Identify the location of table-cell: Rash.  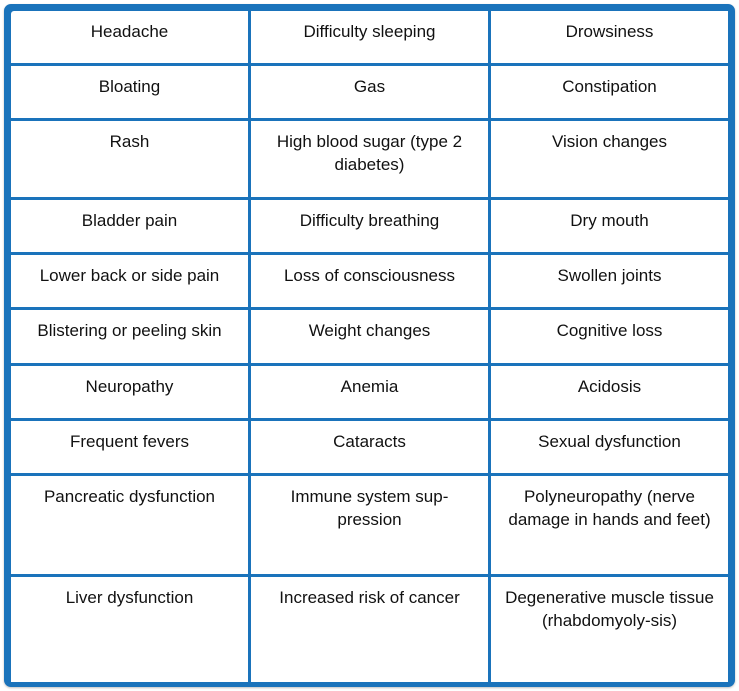
(129, 159).